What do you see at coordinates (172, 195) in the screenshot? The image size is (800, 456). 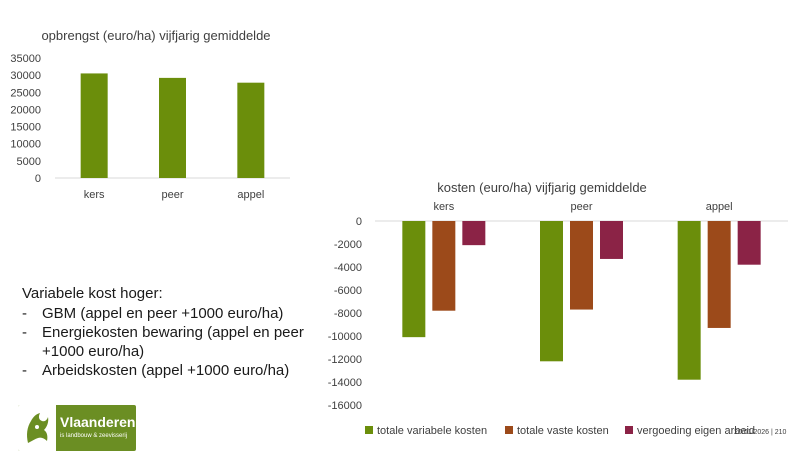 I see `x-tick-label: peer` at bounding box center [172, 195].